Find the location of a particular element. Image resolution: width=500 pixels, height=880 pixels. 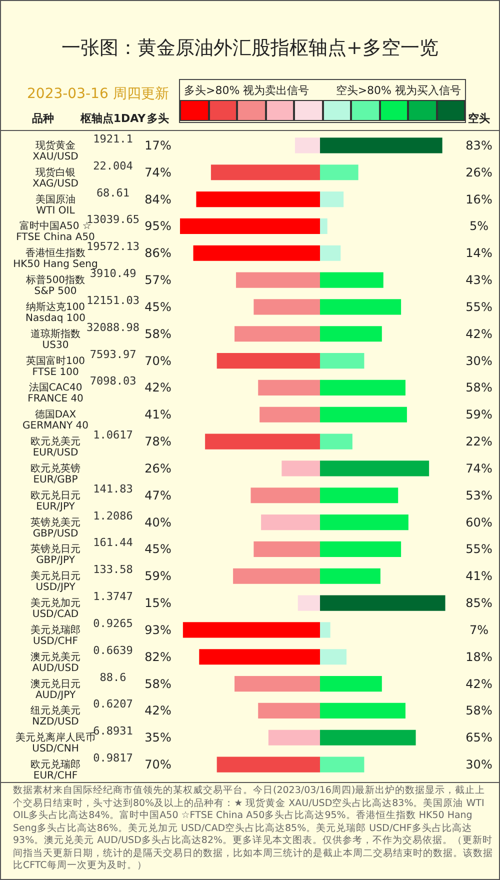

text: 12151.03 is located at coordinates (113, 300).